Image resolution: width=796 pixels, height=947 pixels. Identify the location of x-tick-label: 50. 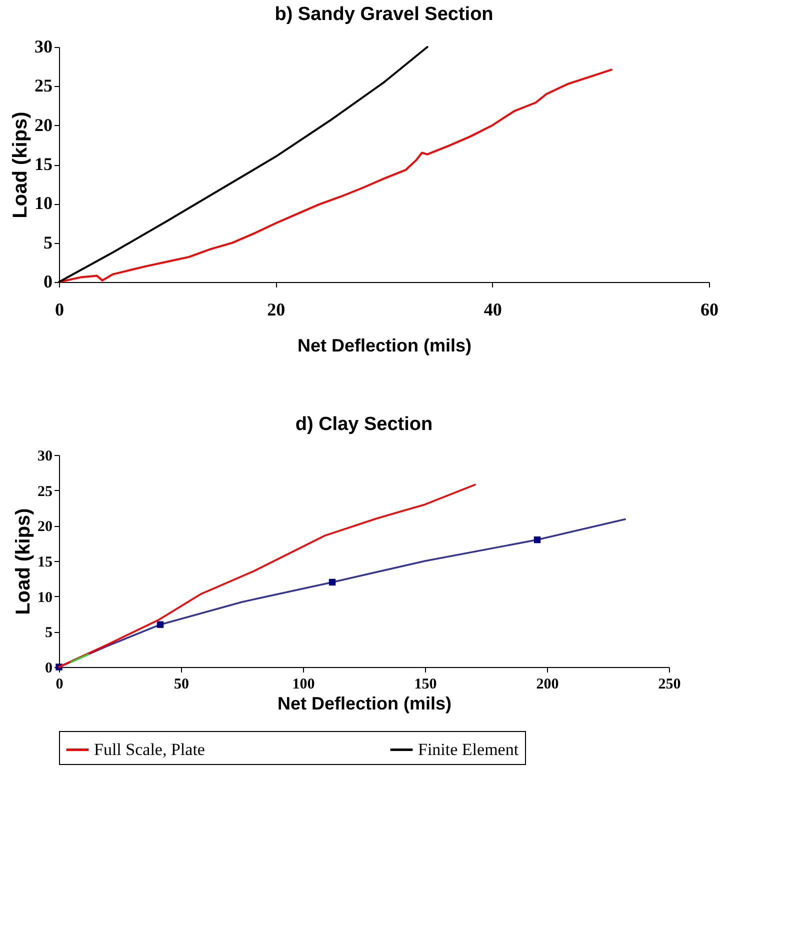
(181, 684).